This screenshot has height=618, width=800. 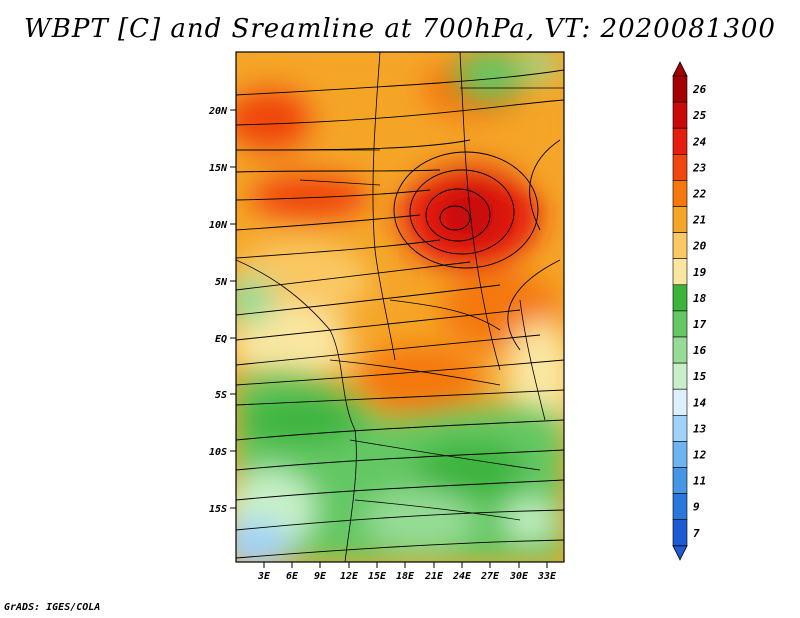 What do you see at coordinates (700, 324) in the screenshot?
I see `colorbar-label: 17` at bounding box center [700, 324].